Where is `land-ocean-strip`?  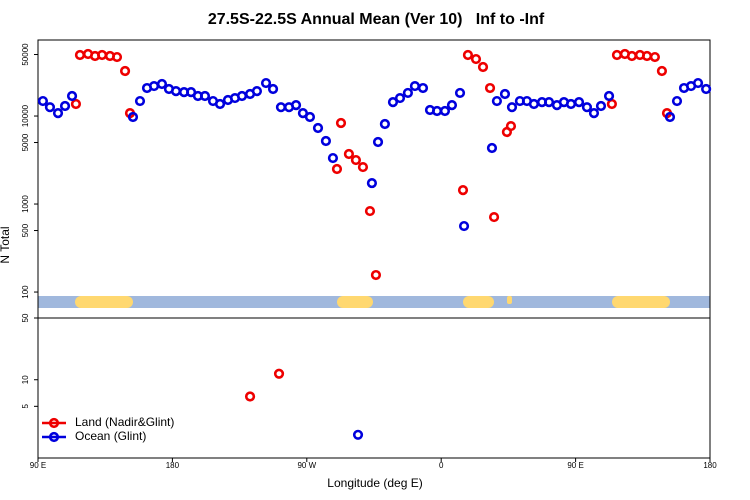 land-ocean-strip is located at coordinates (374, 302).